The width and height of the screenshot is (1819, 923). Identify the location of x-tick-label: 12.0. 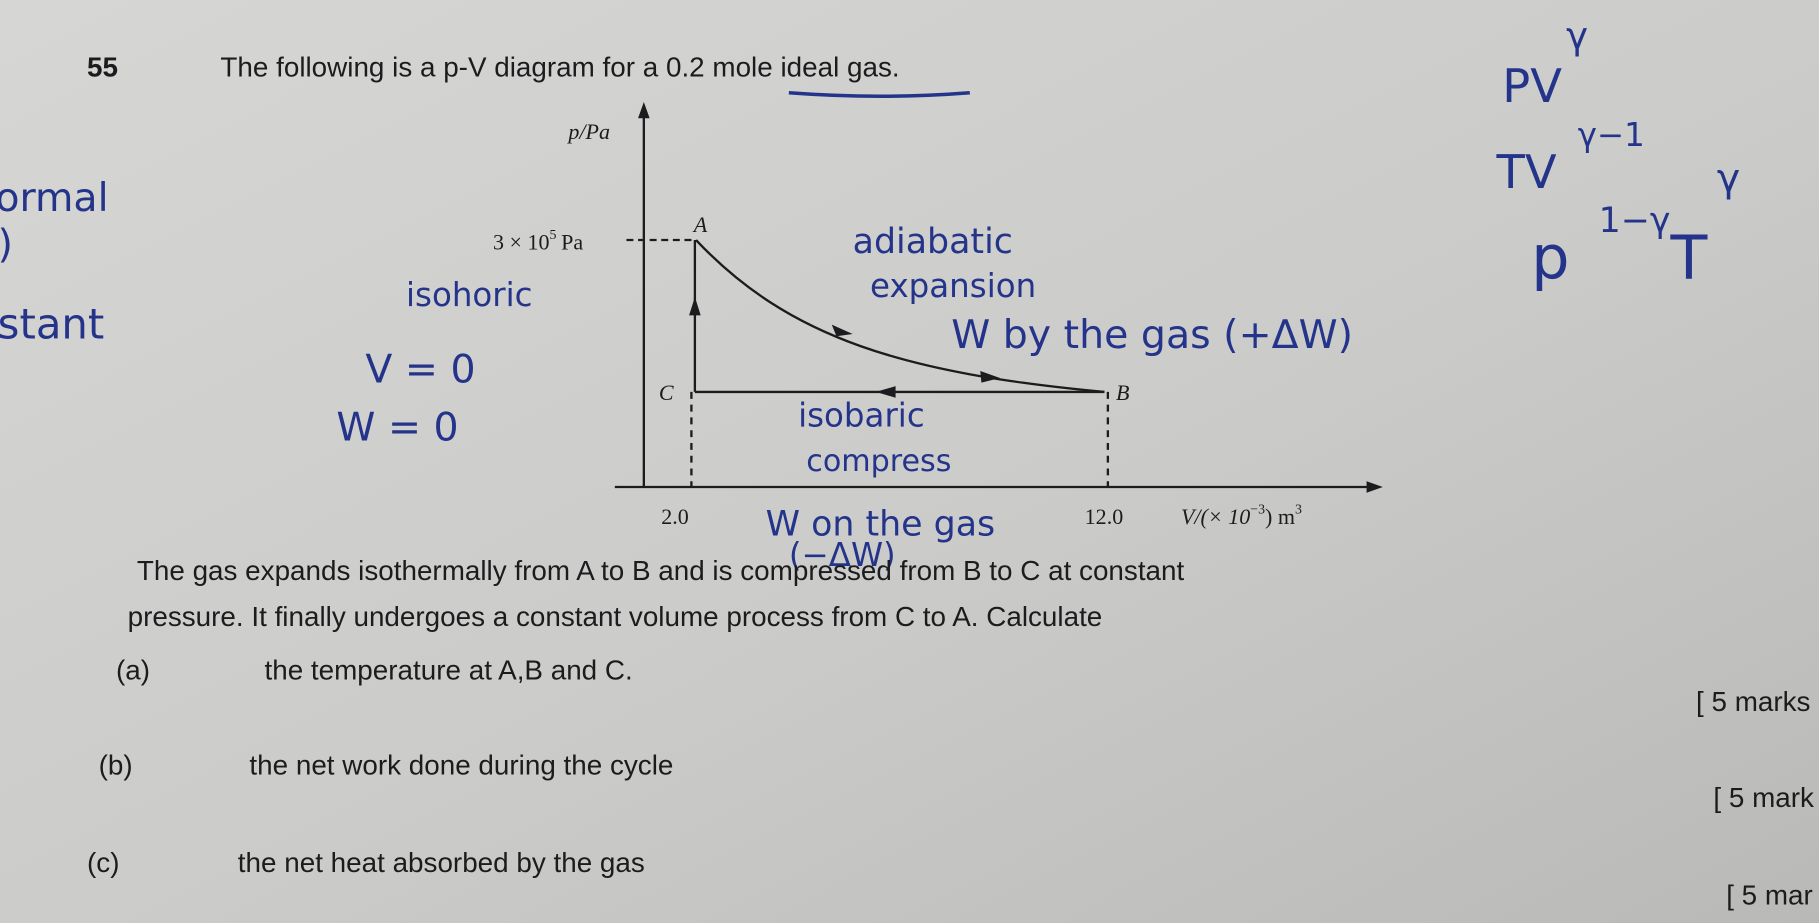
(1104, 516).